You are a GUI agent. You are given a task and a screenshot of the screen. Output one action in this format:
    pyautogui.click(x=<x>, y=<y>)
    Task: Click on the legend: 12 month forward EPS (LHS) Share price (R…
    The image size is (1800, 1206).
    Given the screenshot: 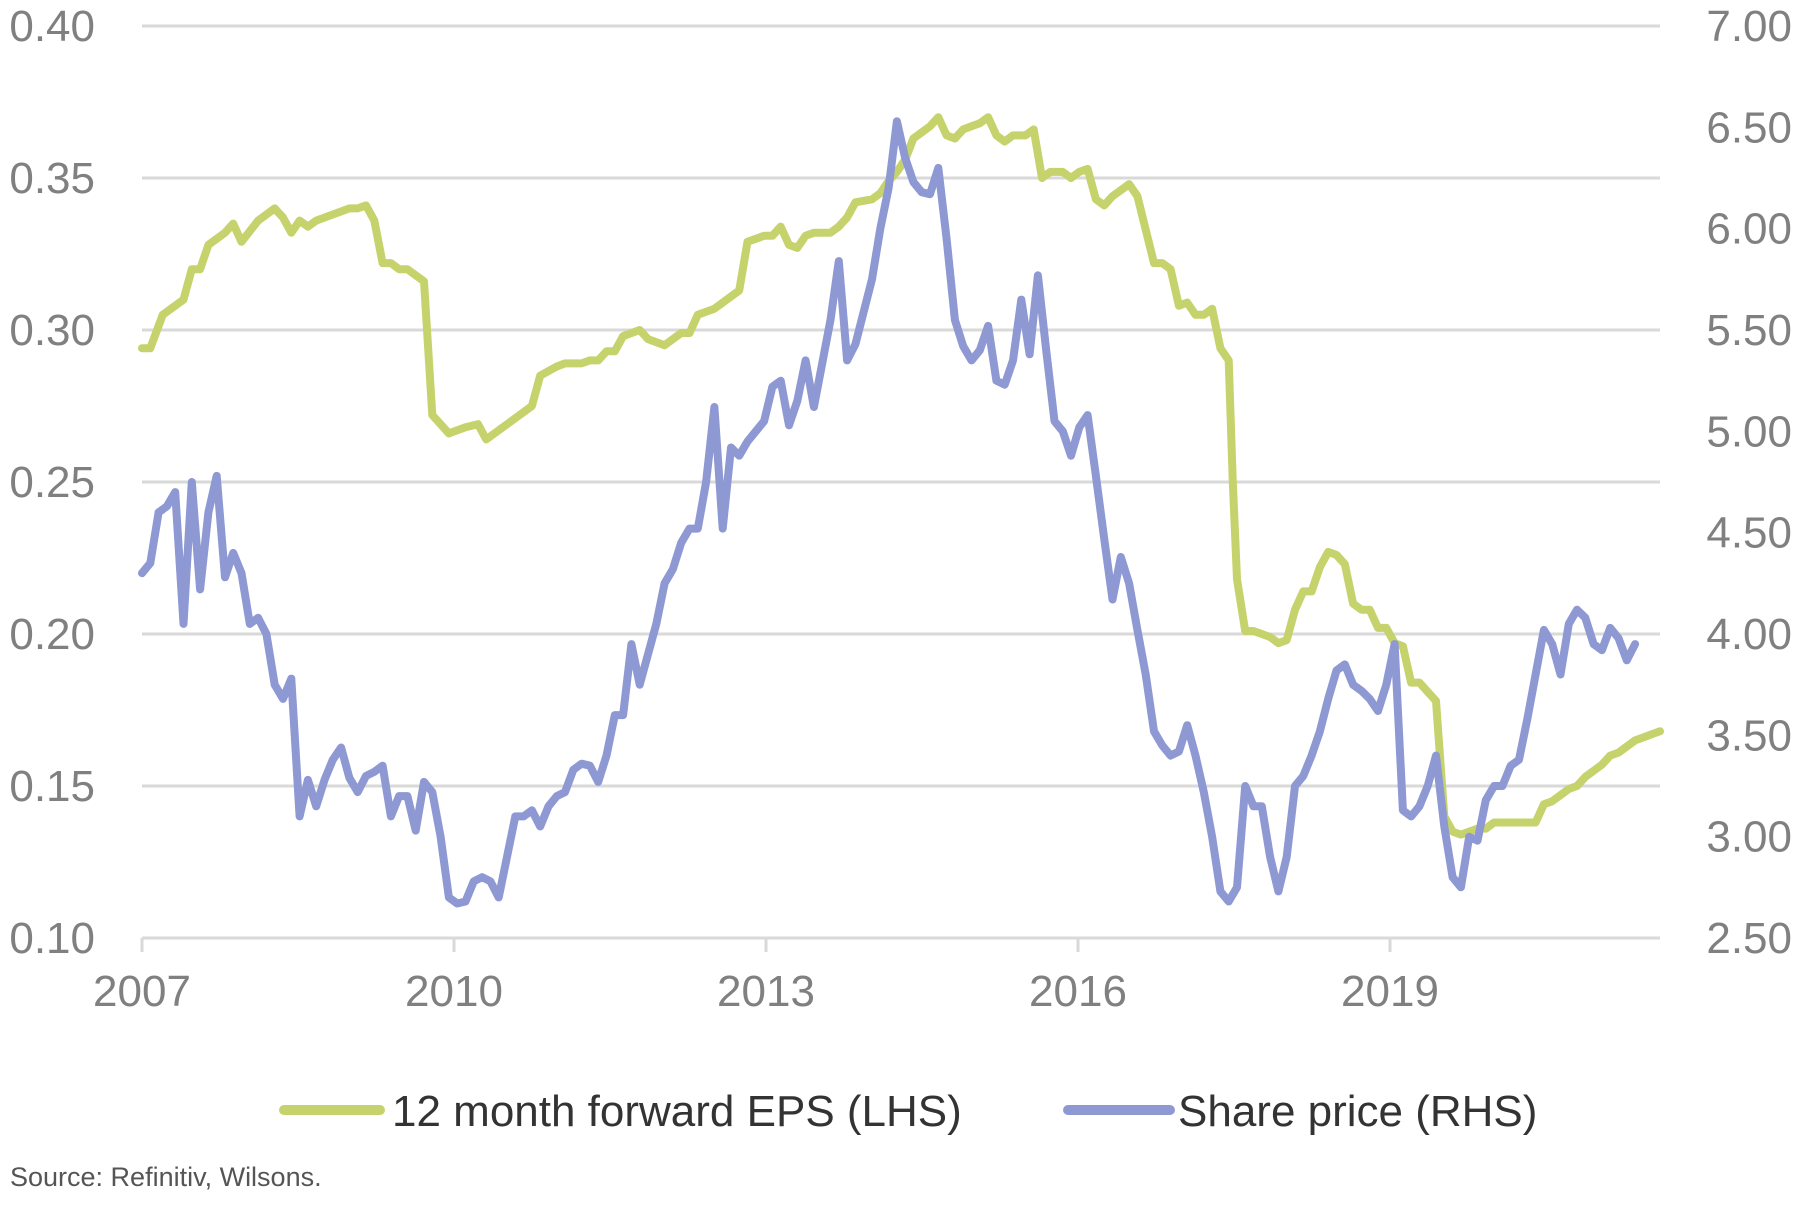 What is the action you would take?
    pyautogui.click(x=908, y=1111)
    